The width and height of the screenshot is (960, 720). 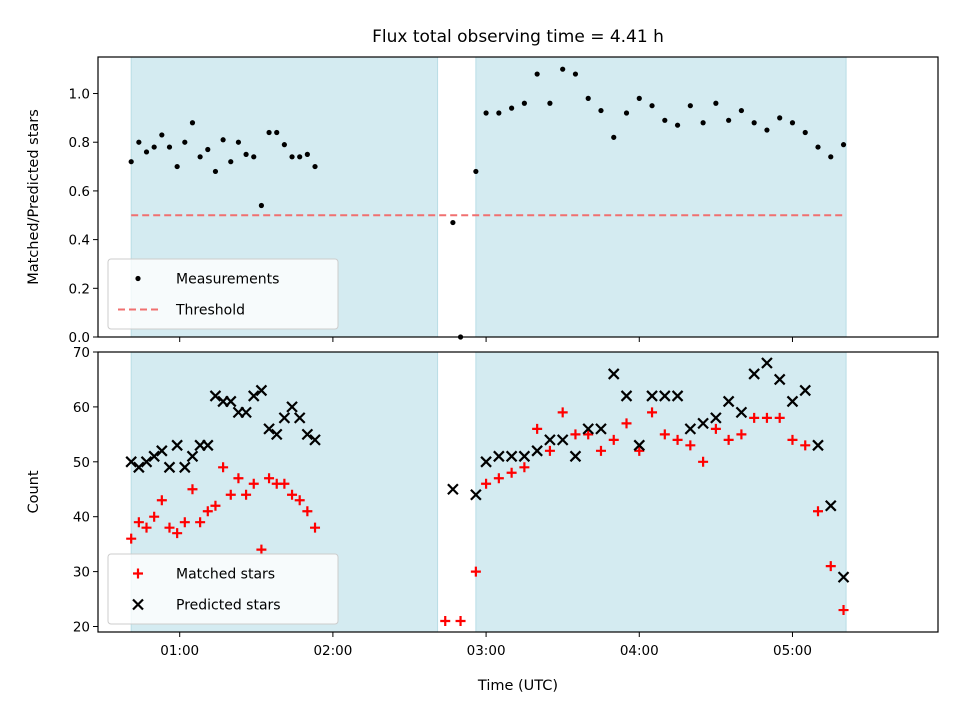 What do you see at coordinates (79, 143) in the screenshot?
I see `y-tick-label: 0.8` at bounding box center [79, 143].